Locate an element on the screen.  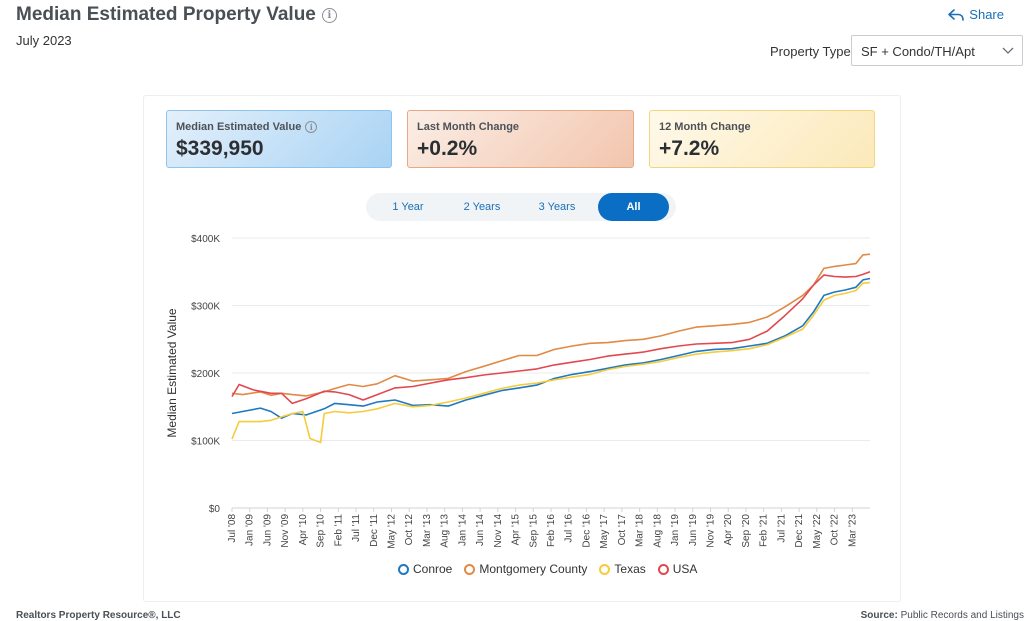
legend-label: Montgomery County is located at coordinates (533, 569).